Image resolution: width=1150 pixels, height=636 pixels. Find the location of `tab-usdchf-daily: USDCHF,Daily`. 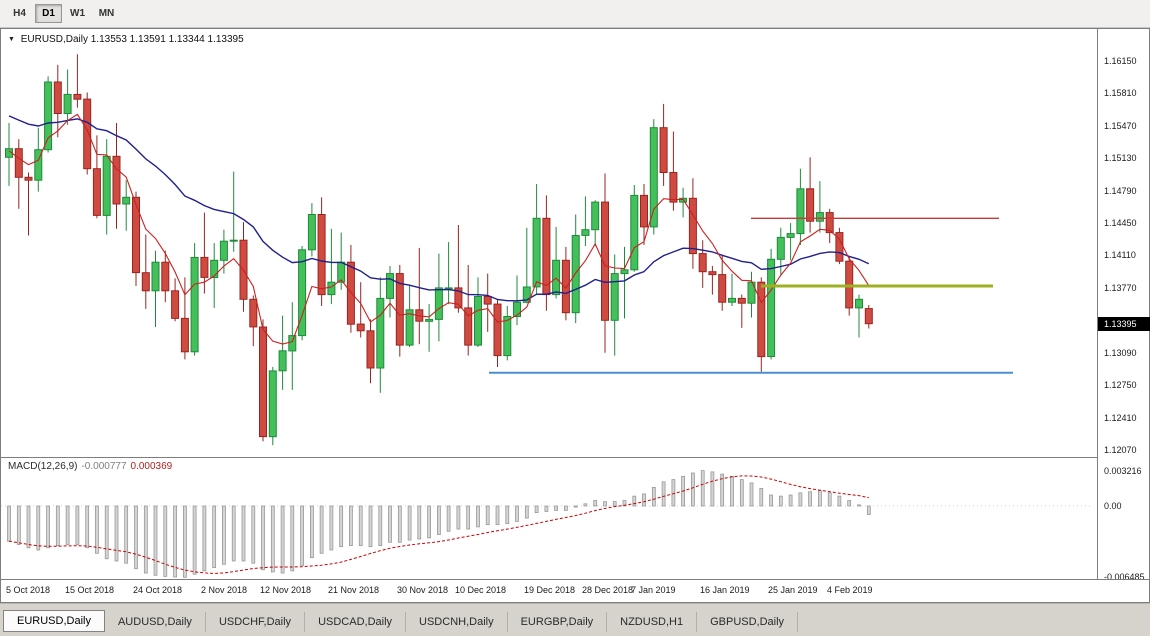

tab-usdchf-daily: USDCHF,Daily is located at coordinates (255, 622).